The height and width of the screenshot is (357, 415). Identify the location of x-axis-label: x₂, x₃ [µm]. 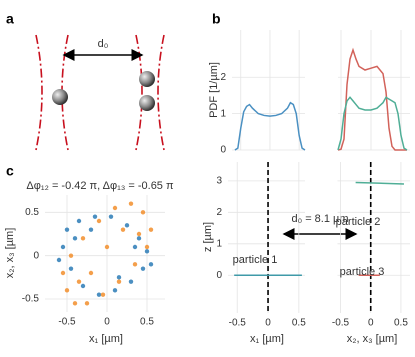
(372, 339).